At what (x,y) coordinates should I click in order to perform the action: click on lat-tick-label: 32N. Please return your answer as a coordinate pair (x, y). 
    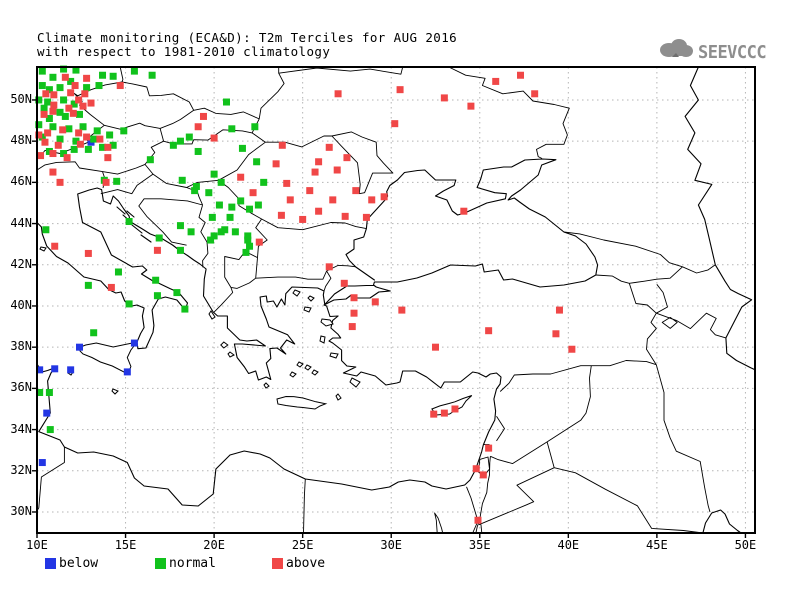
    Looking at the image, I should click on (21, 469).